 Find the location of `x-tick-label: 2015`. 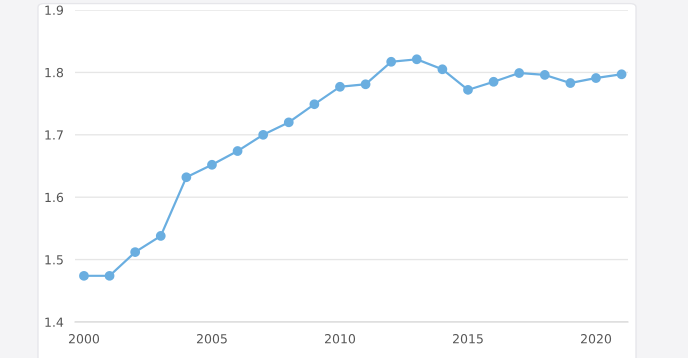

x-tick-label: 2015 is located at coordinates (468, 339).